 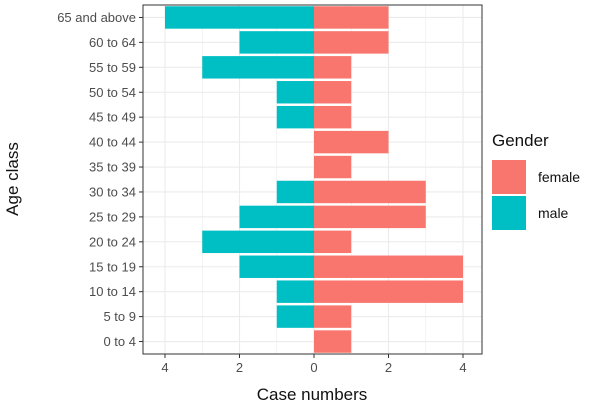 What do you see at coordinates (112, 191) in the screenshot?
I see `y-tick-label: 30 to 34` at bounding box center [112, 191].